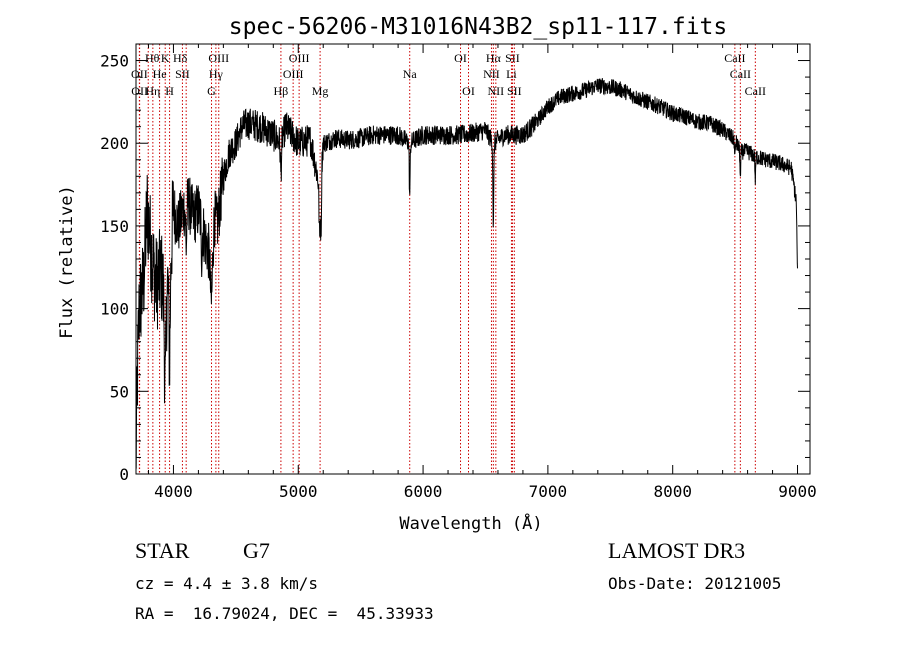 The image size is (900, 654). What do you see at coordinates (114, 143) in the screenshot?
I see `y-tick-label: 200` at bounding box center [114, 143].